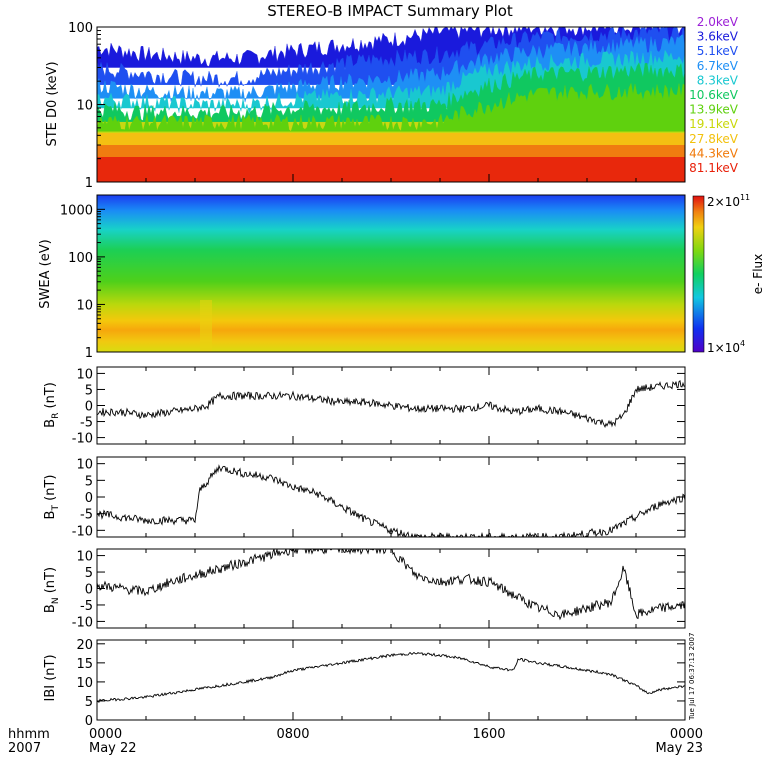 This screenshot has width=780, height=780. I want to click on bn-frame, so click(391, 588).